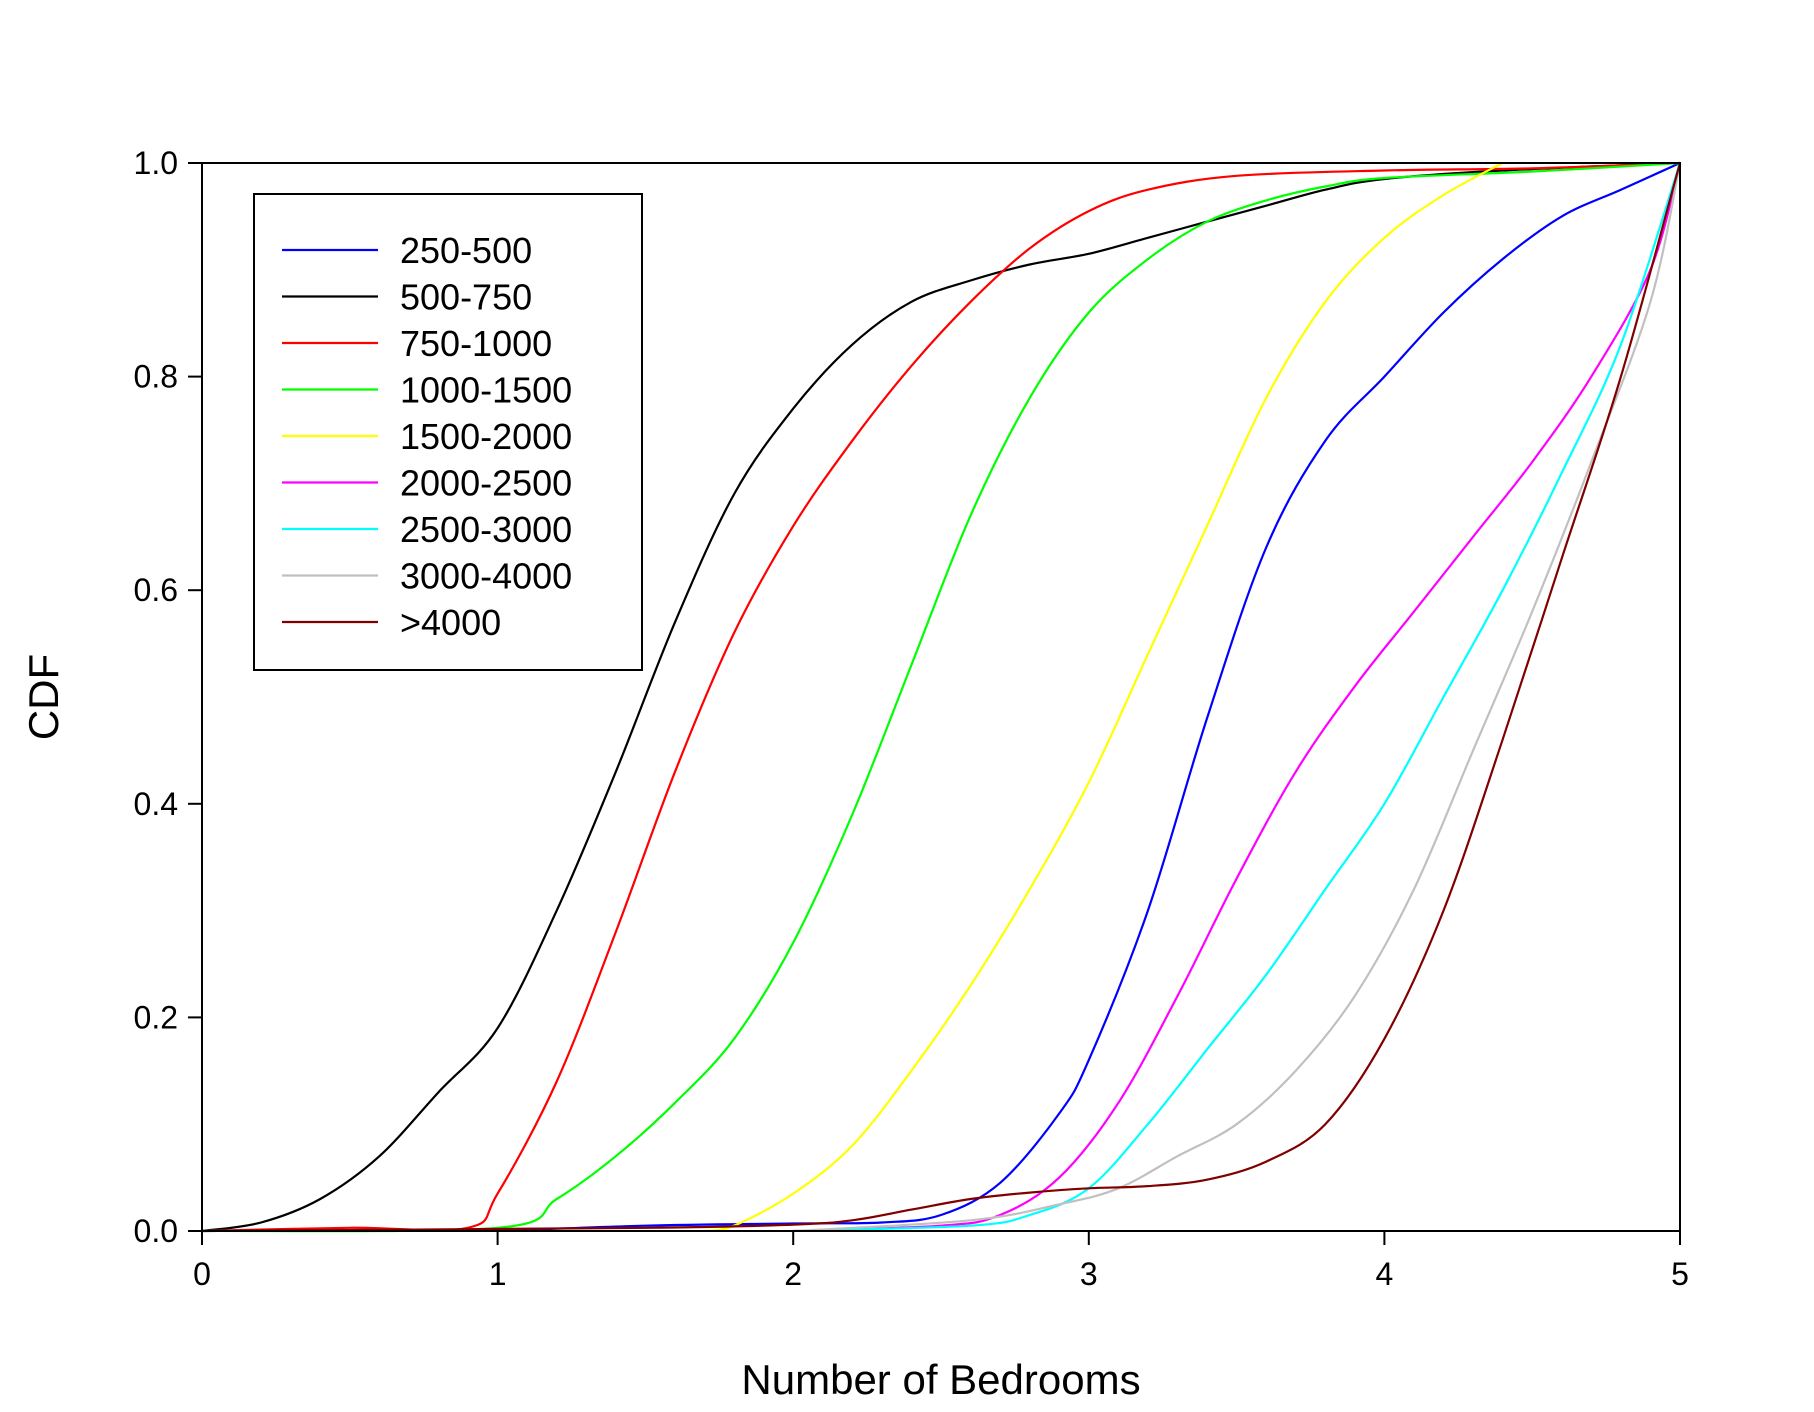  I want to click on x-tick-label: 4, so click(1385, 1274).